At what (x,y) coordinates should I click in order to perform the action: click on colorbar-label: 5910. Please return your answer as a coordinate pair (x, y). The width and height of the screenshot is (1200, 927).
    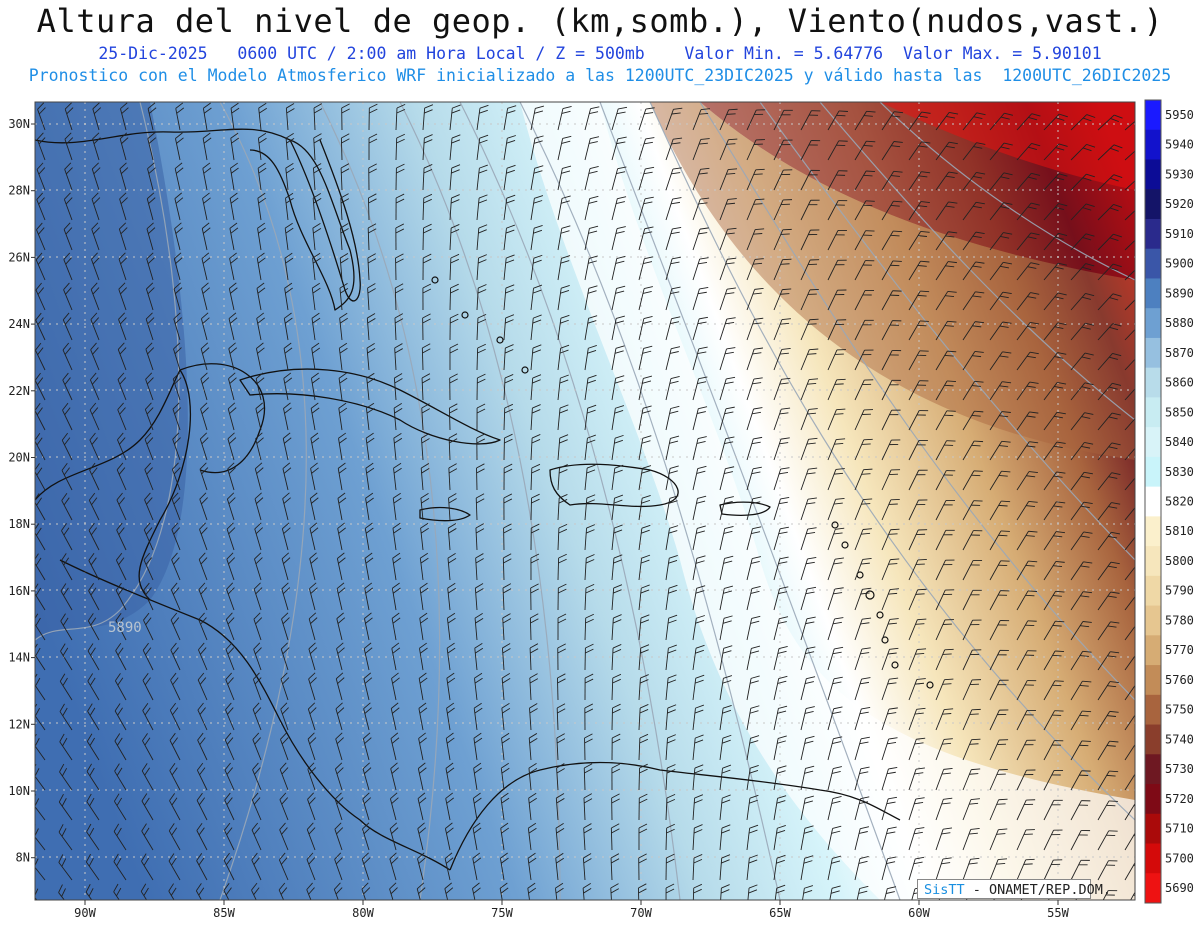
    Looking at the image, I should click on (1179, 234).